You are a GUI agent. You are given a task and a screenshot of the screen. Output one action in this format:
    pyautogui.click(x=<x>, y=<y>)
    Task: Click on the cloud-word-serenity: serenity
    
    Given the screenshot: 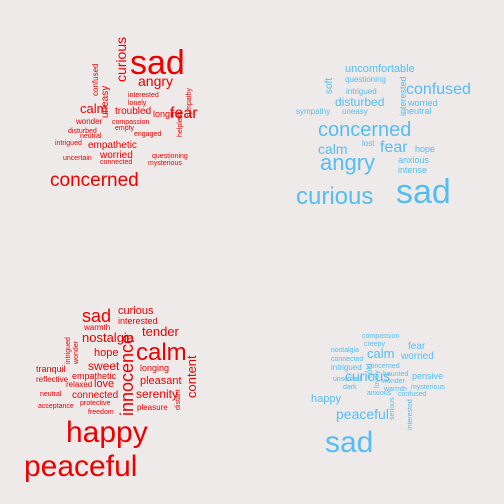 What is the action you would take?
    pyautogui.click(x=157, y=394)
    